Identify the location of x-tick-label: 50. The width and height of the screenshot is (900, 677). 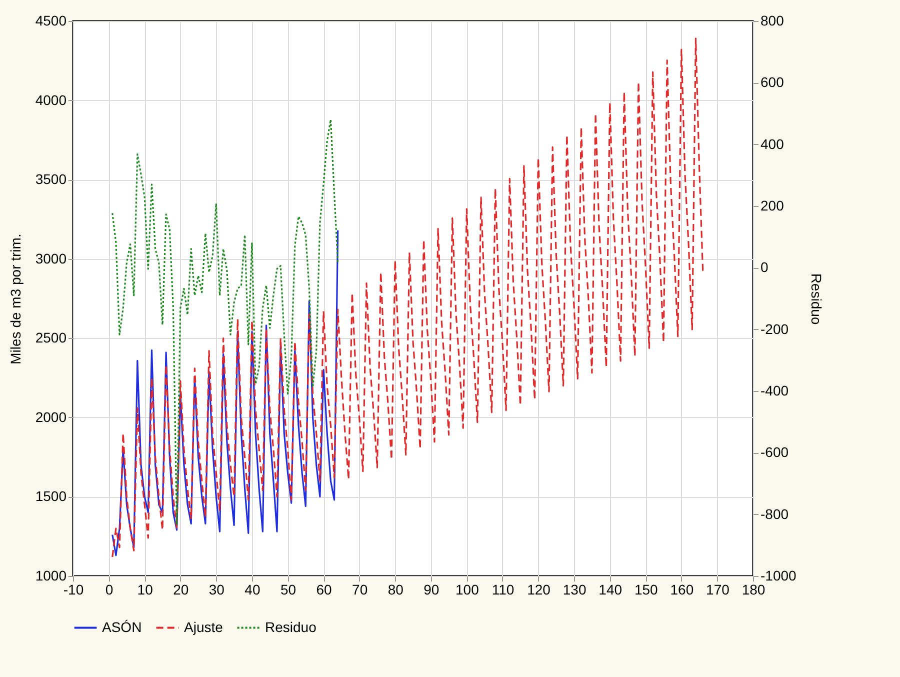
(288, 590).